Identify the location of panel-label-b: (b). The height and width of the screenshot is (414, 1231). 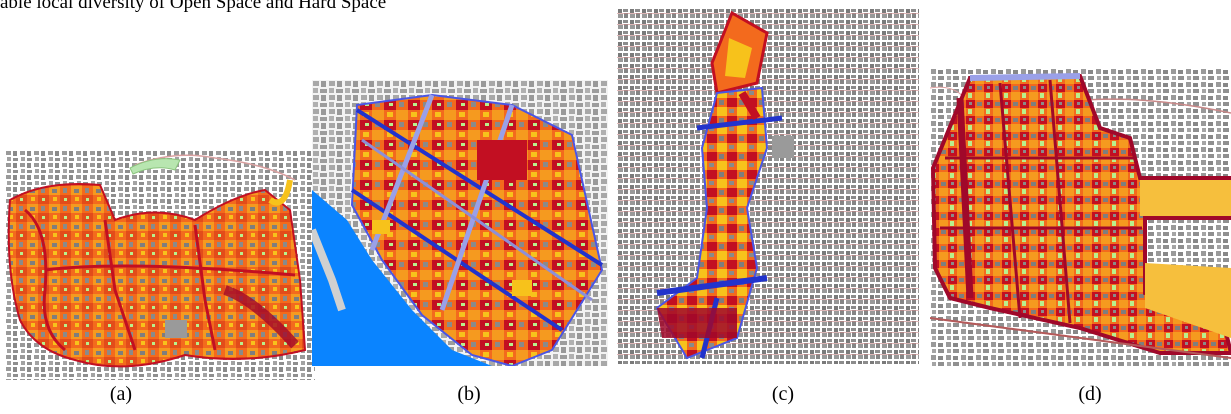
(469, 394).